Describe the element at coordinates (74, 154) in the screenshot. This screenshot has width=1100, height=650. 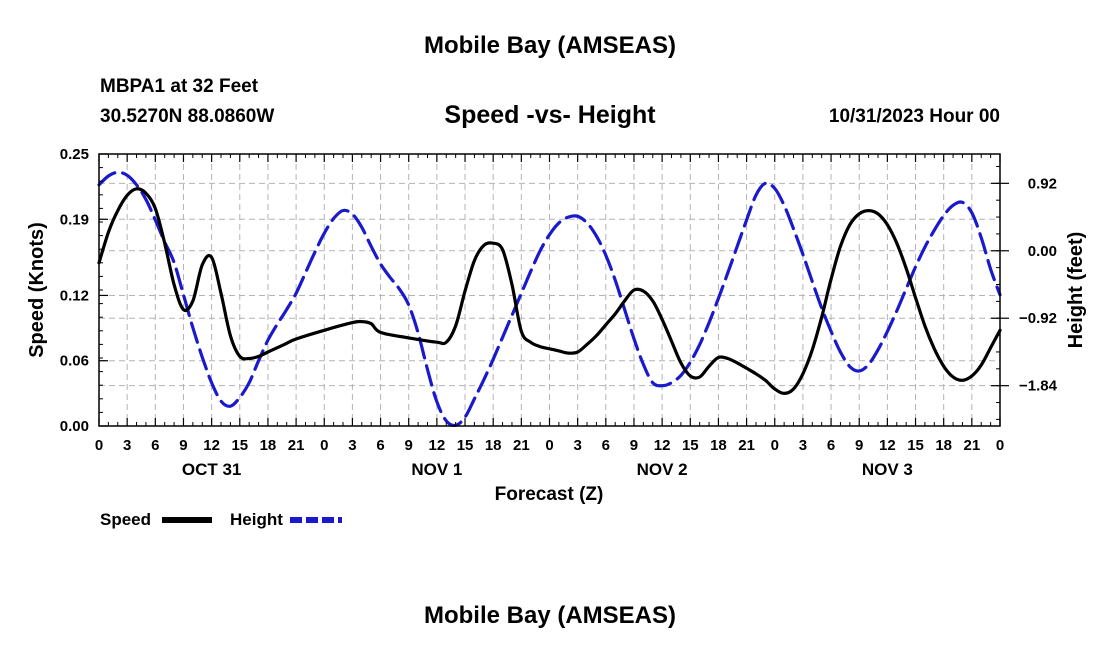
I see `y-tick-label: 0.25` at that location.